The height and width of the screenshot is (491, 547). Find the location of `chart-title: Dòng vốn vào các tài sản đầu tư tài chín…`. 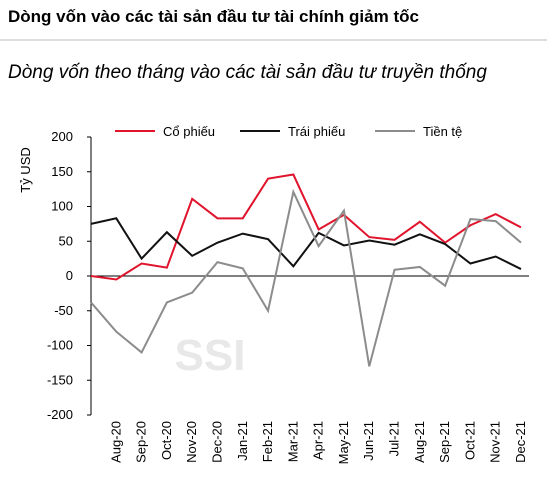

chart-title: Dòng vốn vào các tài sản đầu tư tài chín… is located at coordinates (213, 16).